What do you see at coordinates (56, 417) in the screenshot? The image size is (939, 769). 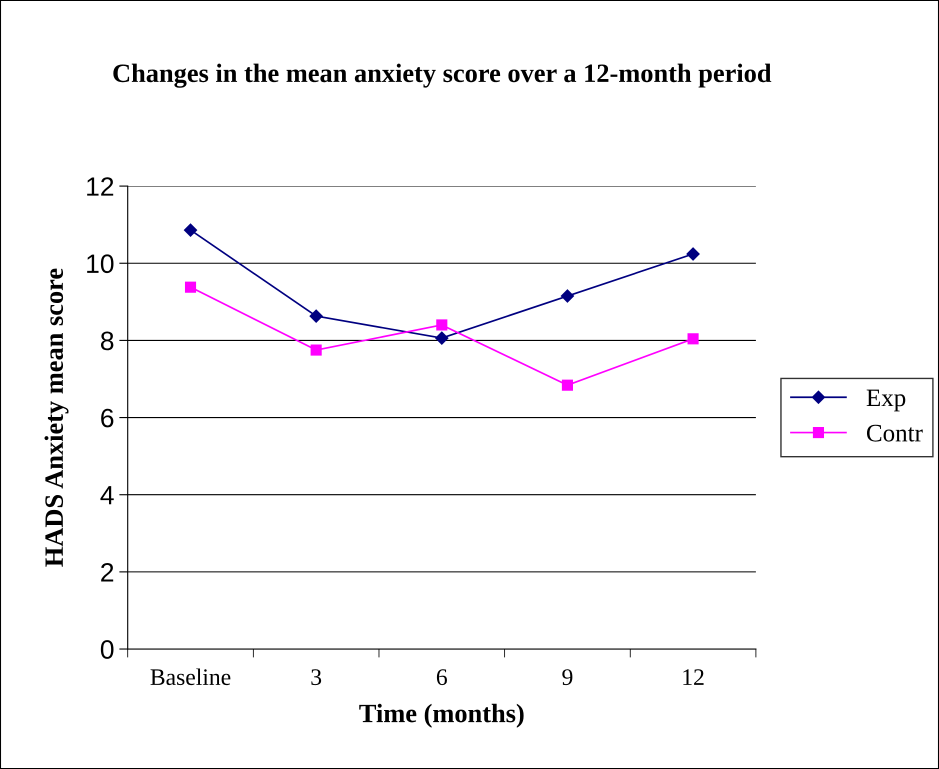 I see `y-axis-title: HADS Anxiety mean score` at bounding box center [56, 417].